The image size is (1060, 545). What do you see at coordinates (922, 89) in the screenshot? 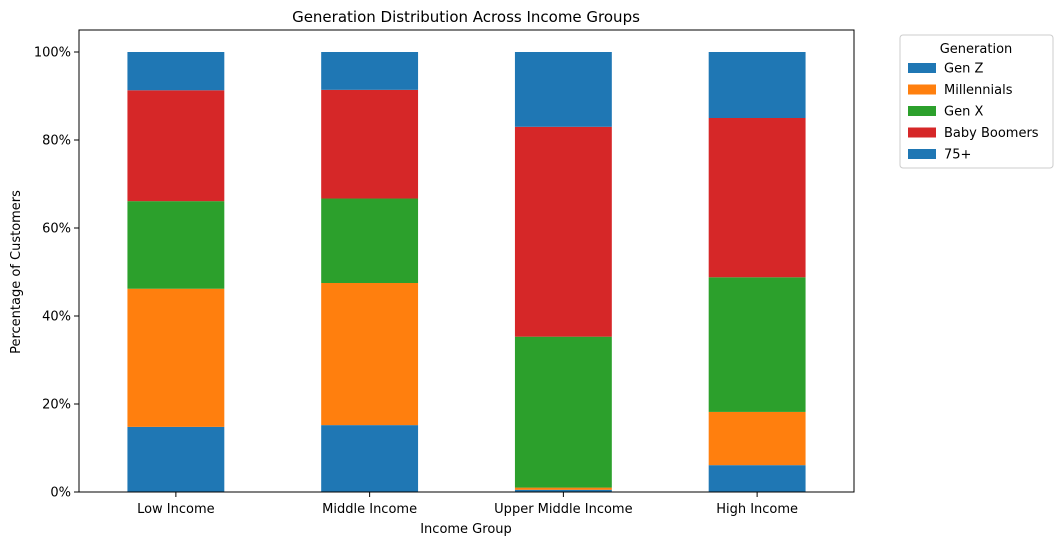
I see `legend-swatch-millennials` at bounding box center [922, 89].